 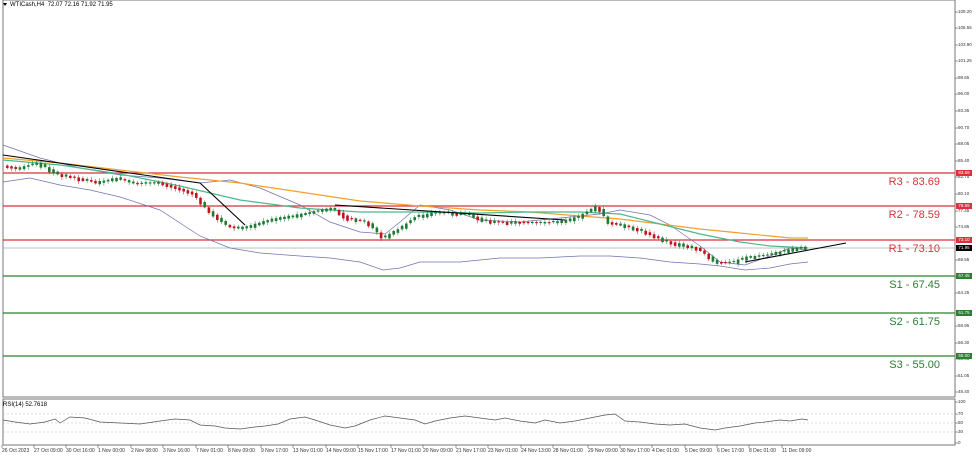 What do you see at coordinates (964, 325) in the screenshot?
I see `price-axis-label: 58.95` at bounding box center [964, 325].